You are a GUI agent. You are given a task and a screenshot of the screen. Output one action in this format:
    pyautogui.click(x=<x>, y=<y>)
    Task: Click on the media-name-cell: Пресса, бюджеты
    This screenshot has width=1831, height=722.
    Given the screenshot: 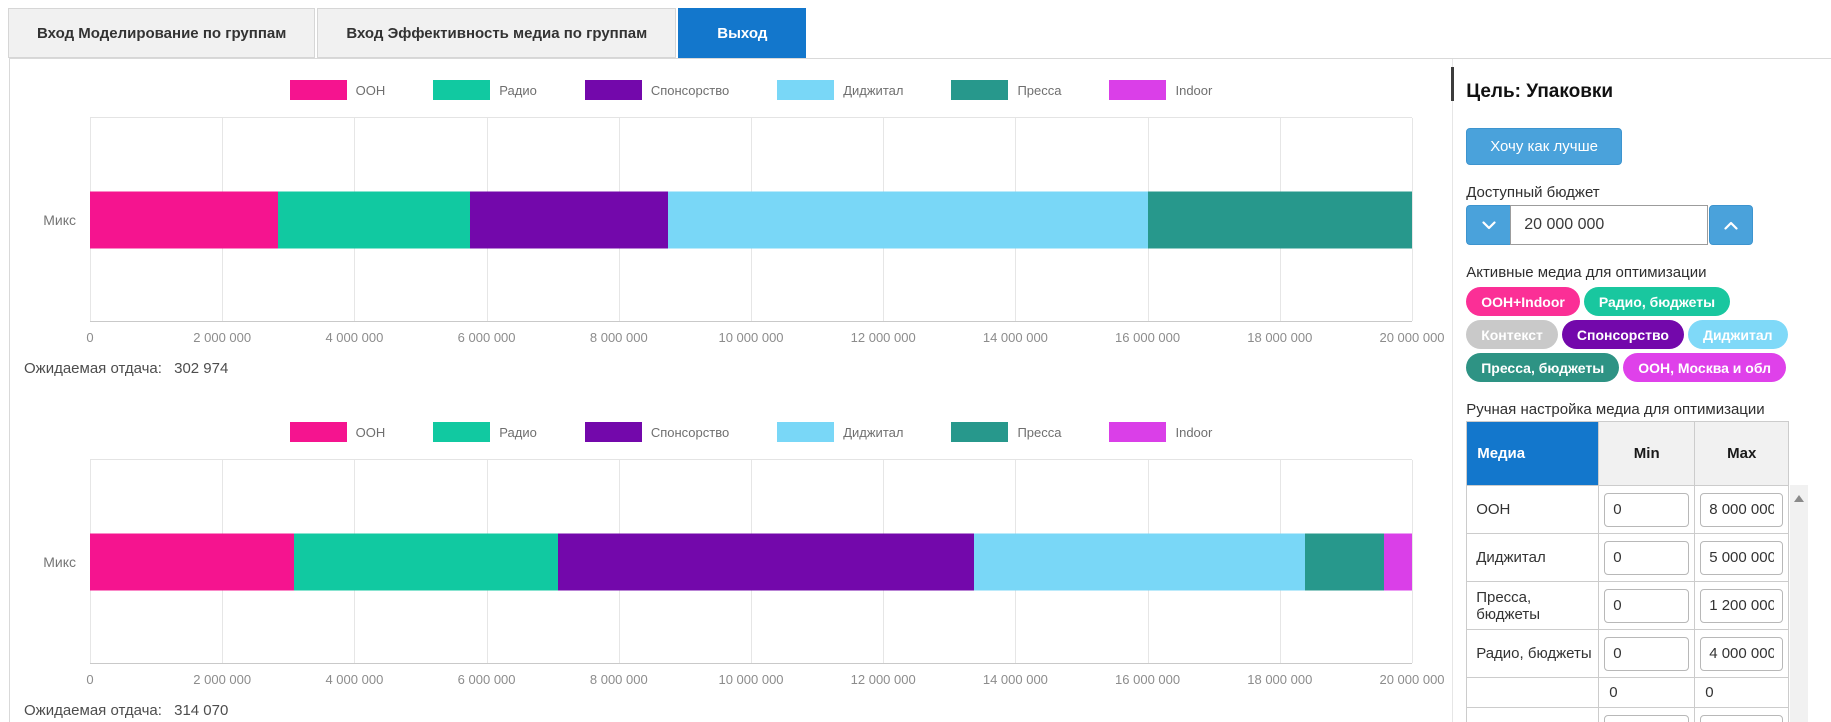 What is the action you would take?
    pyautogui.click(x=1533, y=605)
    